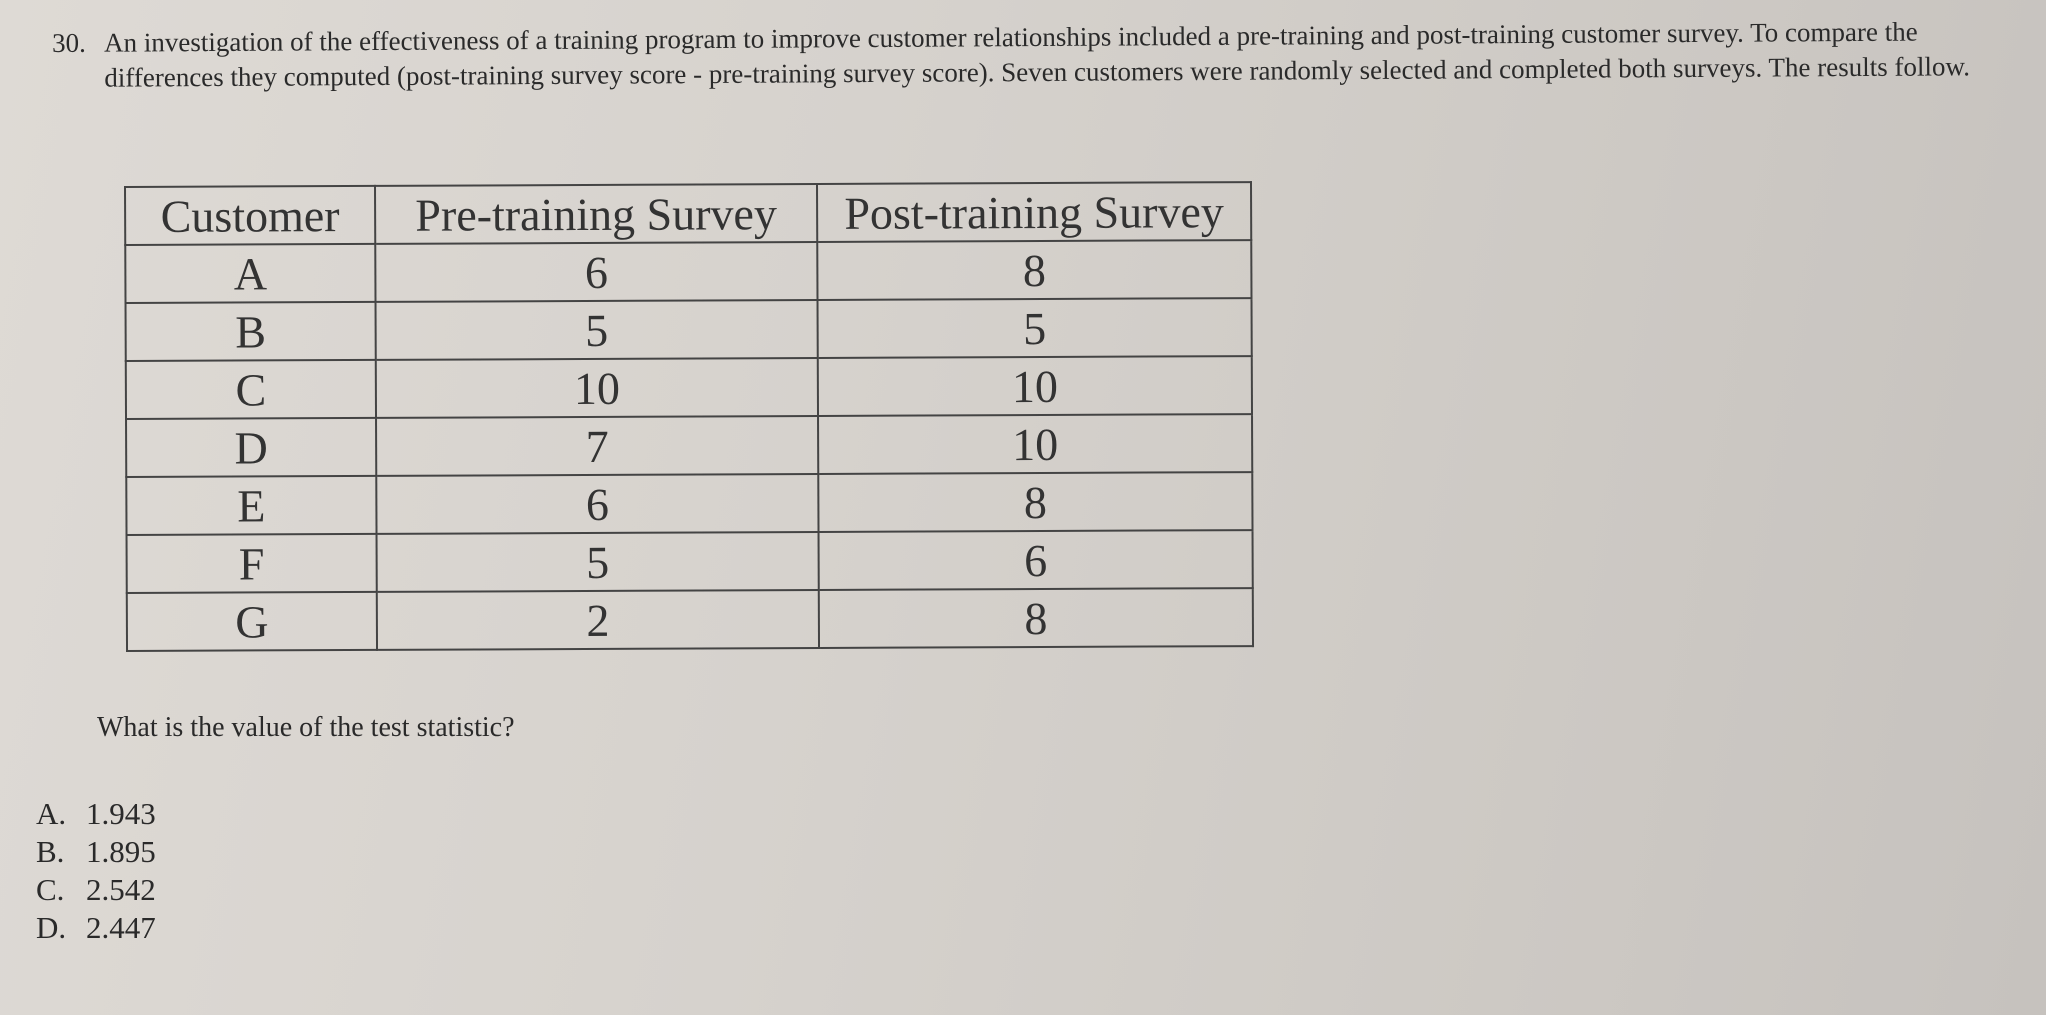  Describe the element at coordinates (250, 215) in the screenshot. I see `header-customer: Customer` at that location.